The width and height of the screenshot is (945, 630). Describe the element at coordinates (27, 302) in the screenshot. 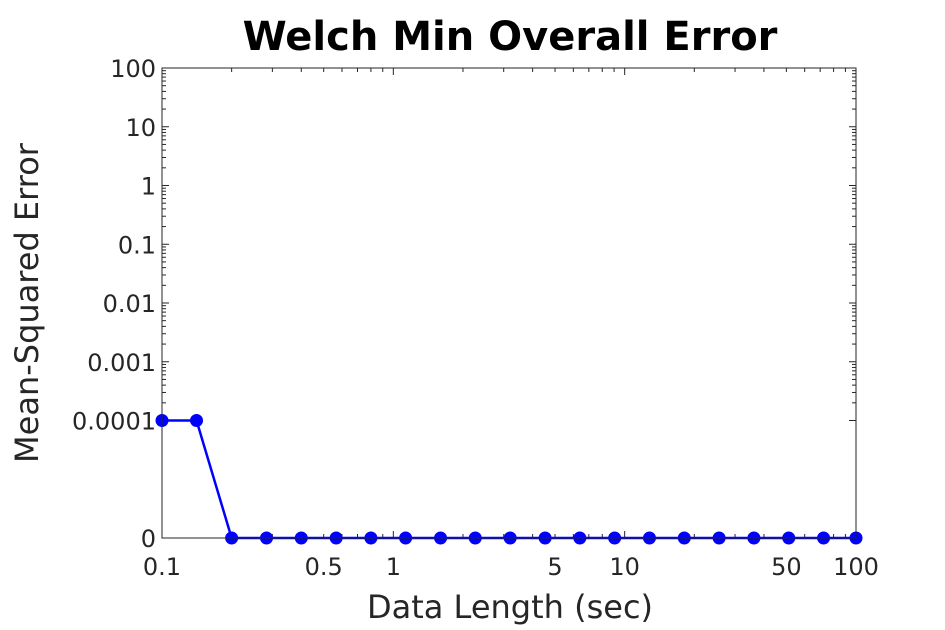

I see `y-axis-label: Mean-Squared Error` at that location.